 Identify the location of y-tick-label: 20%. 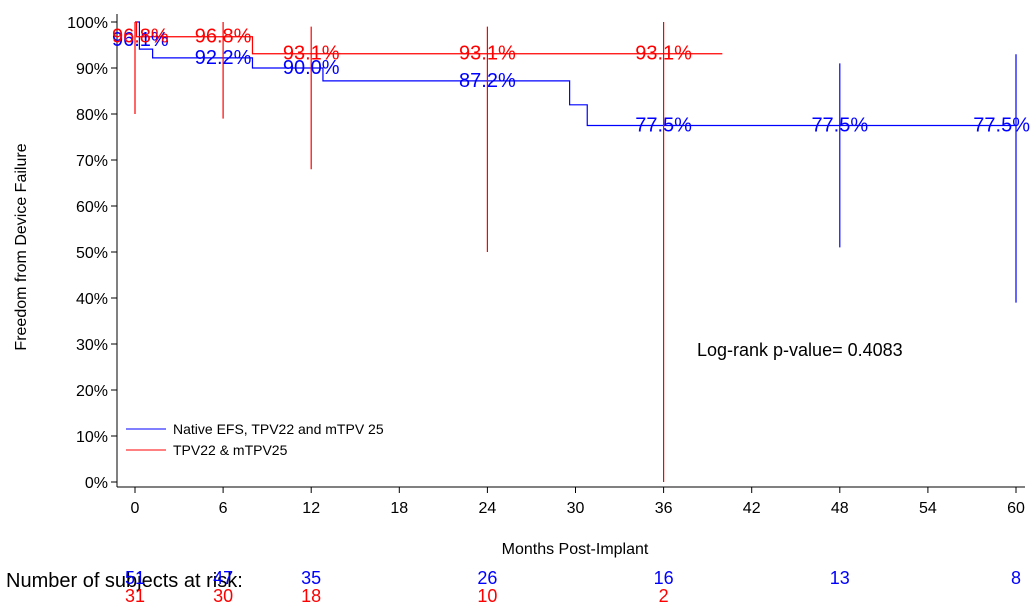
(92, 391).